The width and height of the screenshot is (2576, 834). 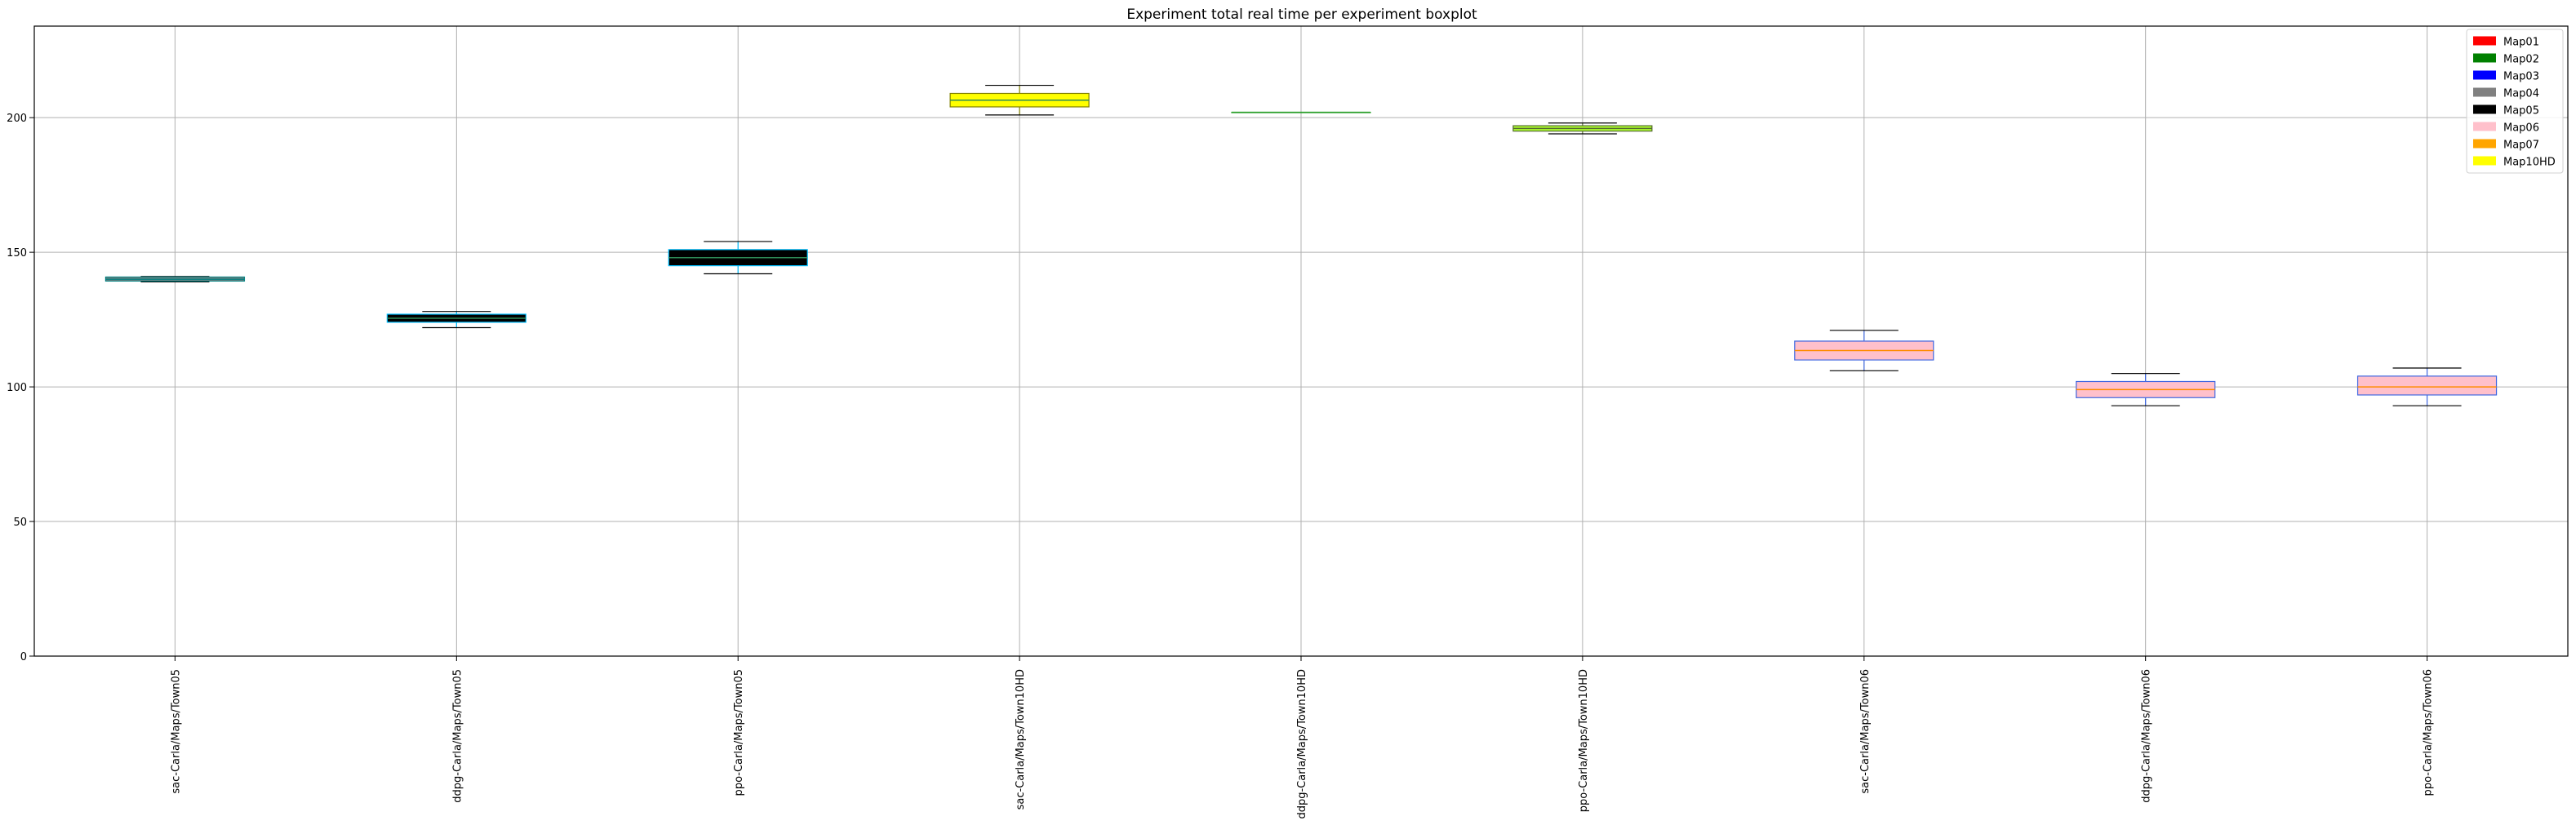 I want to click on box-ppo-Carla/Maps/Town10HD, so click(x=1582, y=128).